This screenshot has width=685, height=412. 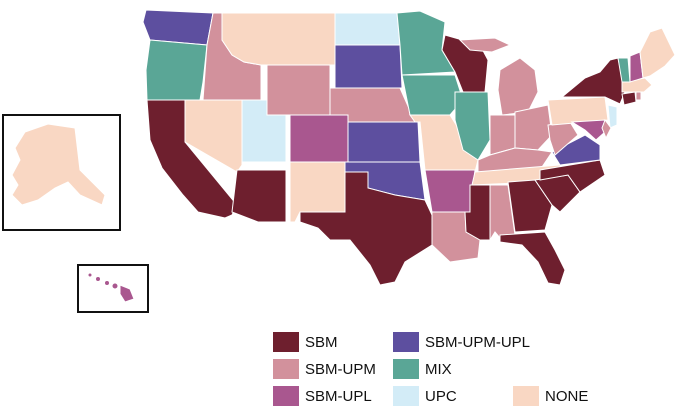 I want to click on state-nevada, so click(x=213, y=136).